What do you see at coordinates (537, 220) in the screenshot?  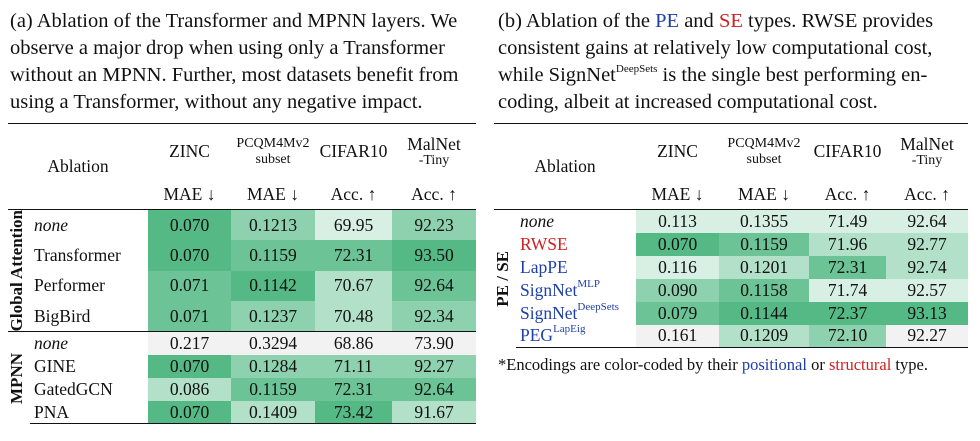 I see `row-label-name: none` at bounding box center [537, 220].